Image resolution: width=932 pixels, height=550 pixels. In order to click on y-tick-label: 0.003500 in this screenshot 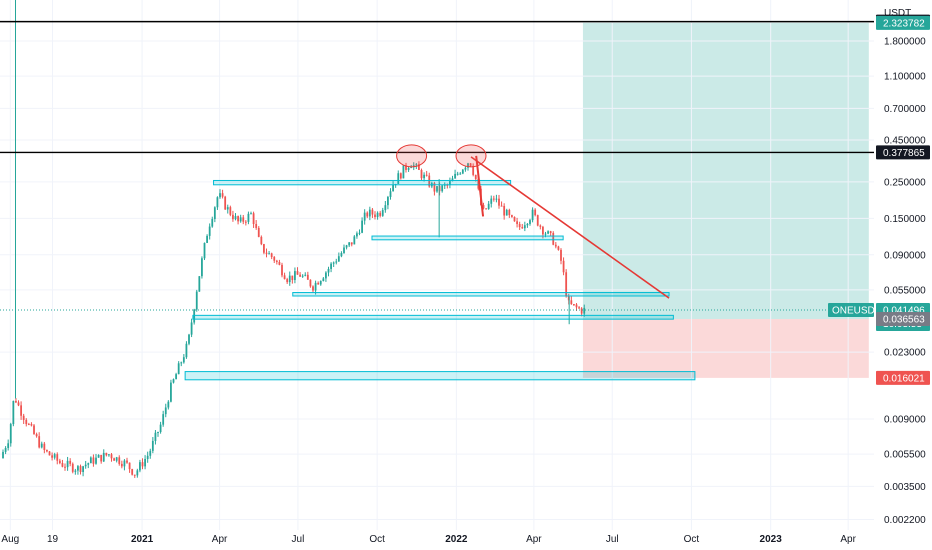, I will do `click(905, 487)`.